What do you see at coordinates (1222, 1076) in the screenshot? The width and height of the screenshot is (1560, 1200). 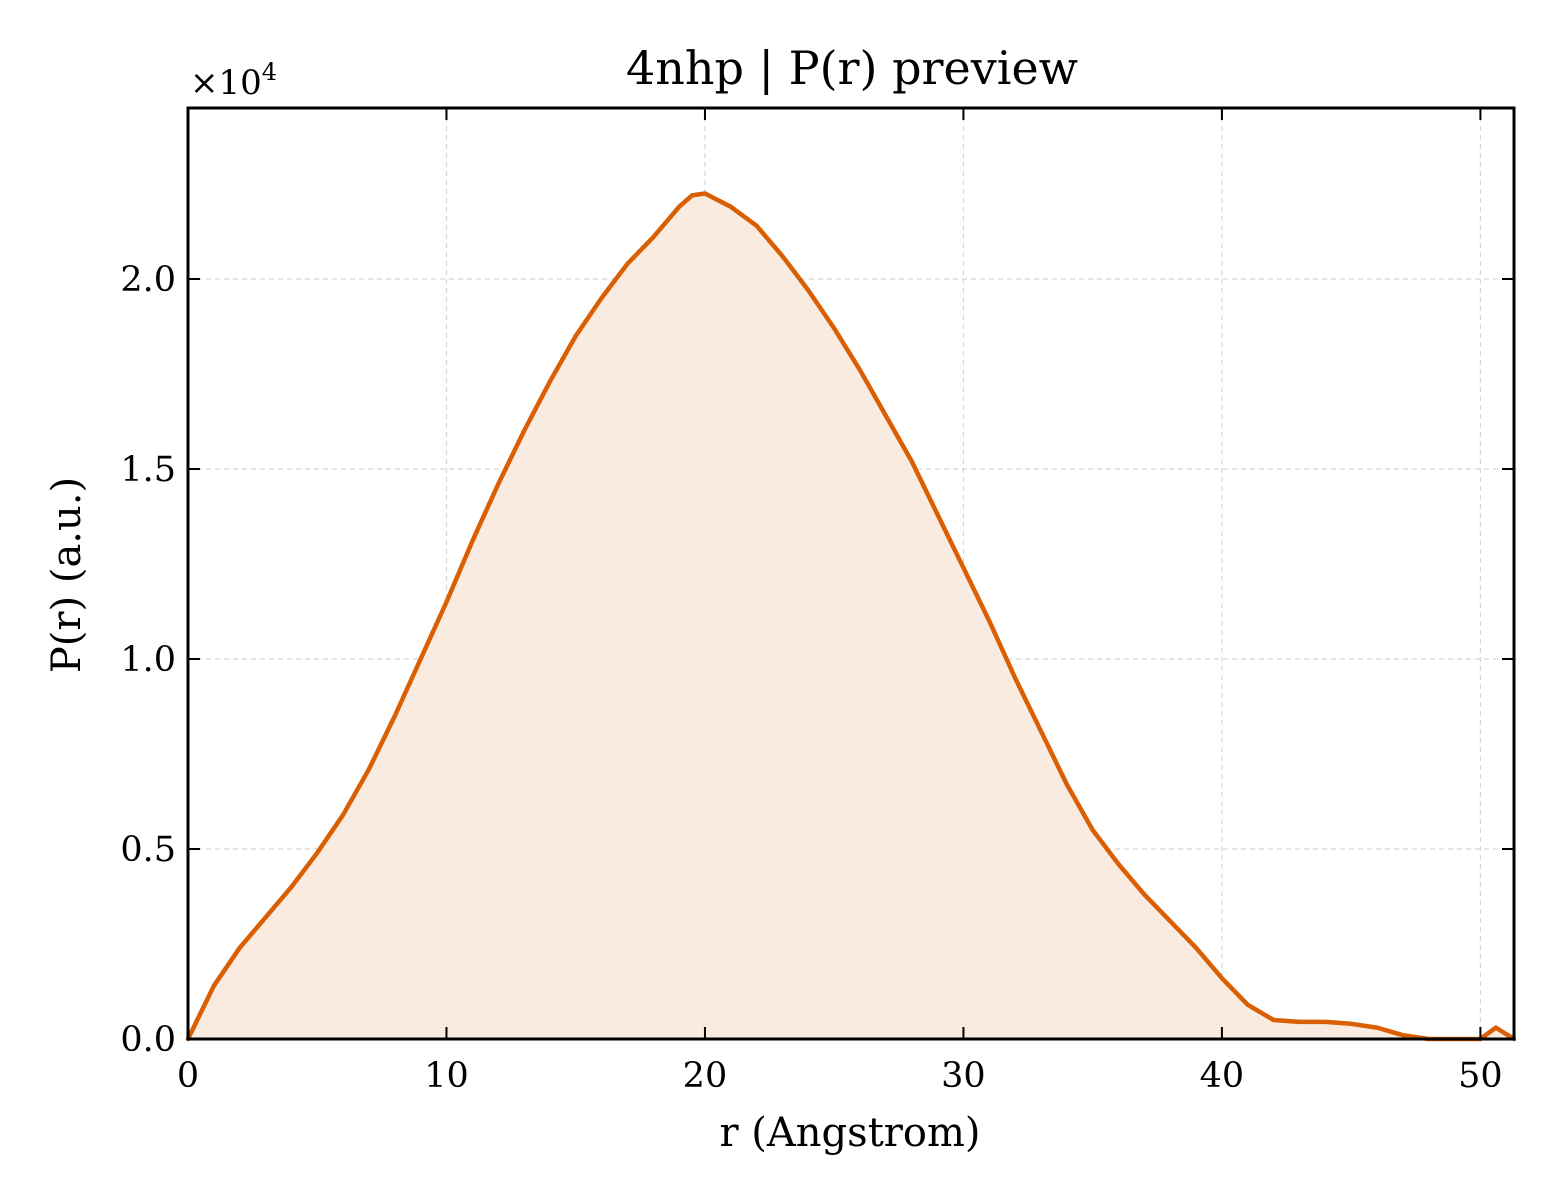 I see `x-tick-label: 40` at bounding box center [1222, 1076].